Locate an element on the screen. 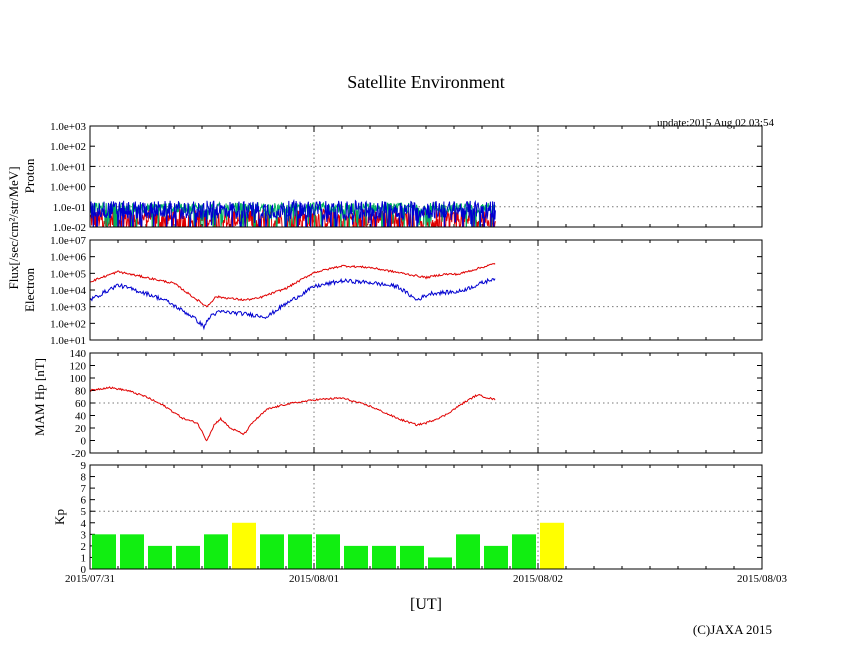 This screenshot has width=846, height=655. mam-hp-axis-label: MAM Hp [nT] is located at coordinates (39, 397).